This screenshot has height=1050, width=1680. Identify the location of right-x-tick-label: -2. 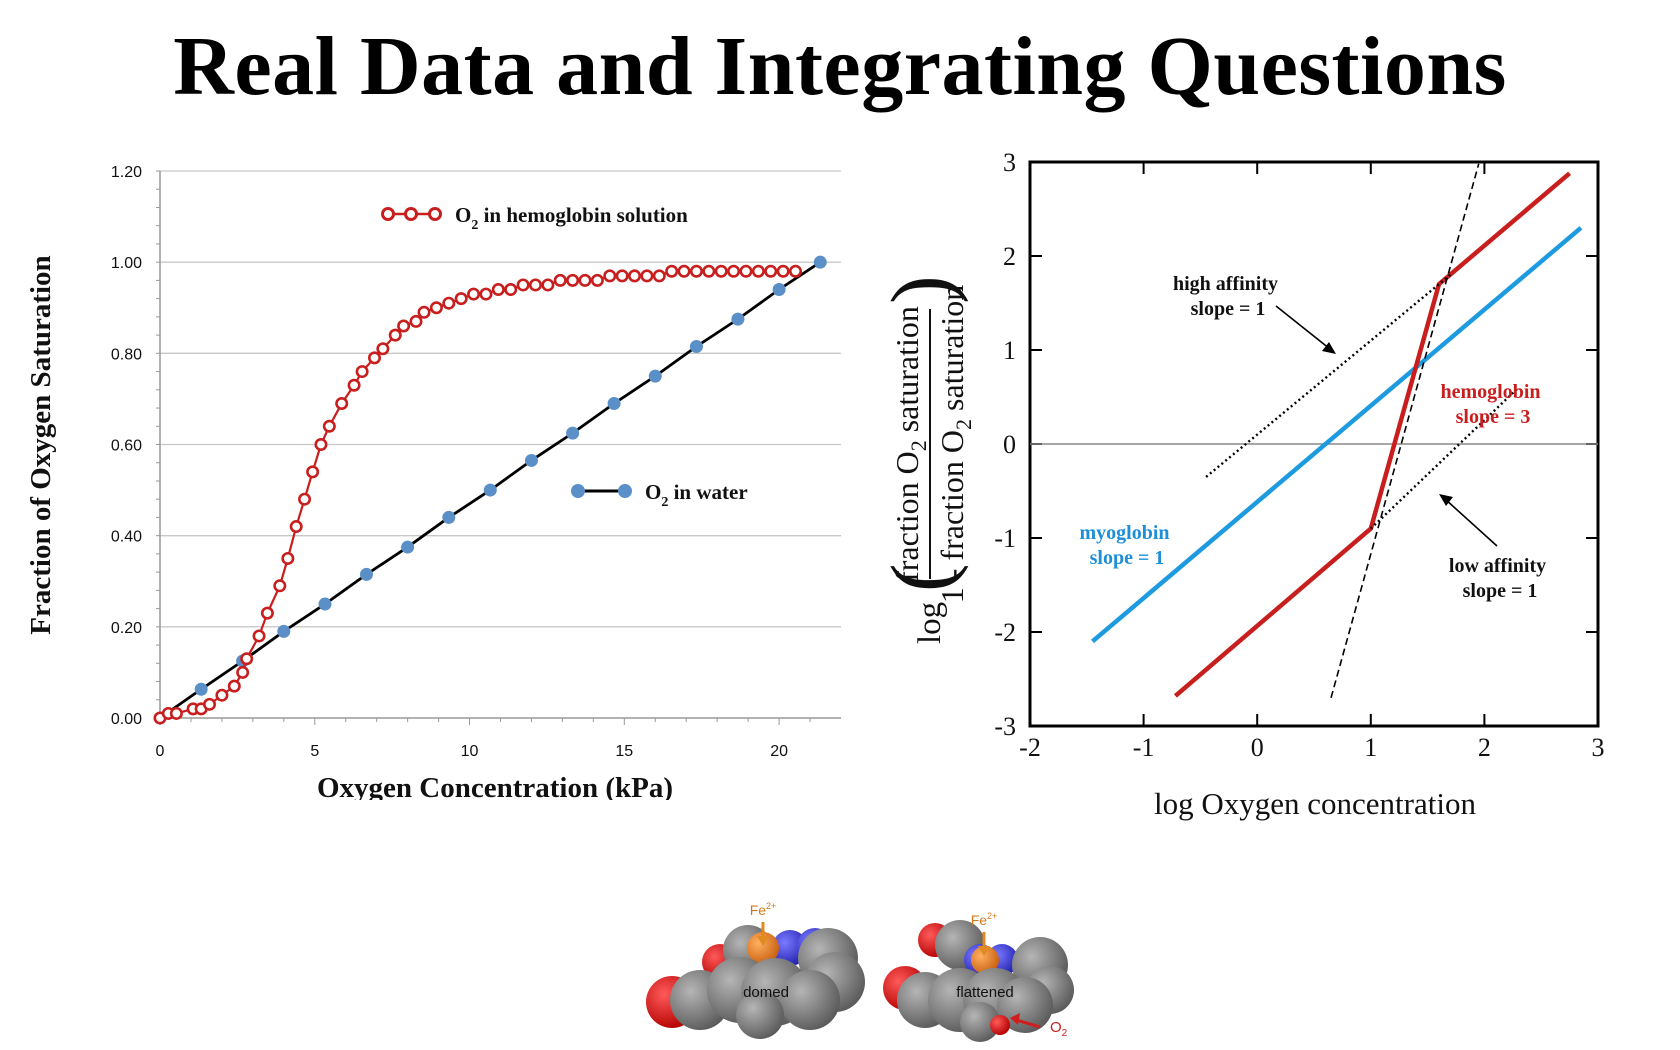
(1030, 747).